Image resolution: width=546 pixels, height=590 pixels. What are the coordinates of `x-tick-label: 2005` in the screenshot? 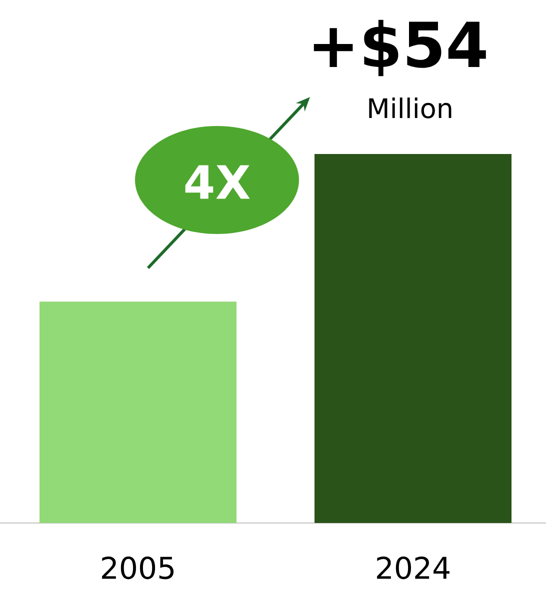 It's located at (138, 568).